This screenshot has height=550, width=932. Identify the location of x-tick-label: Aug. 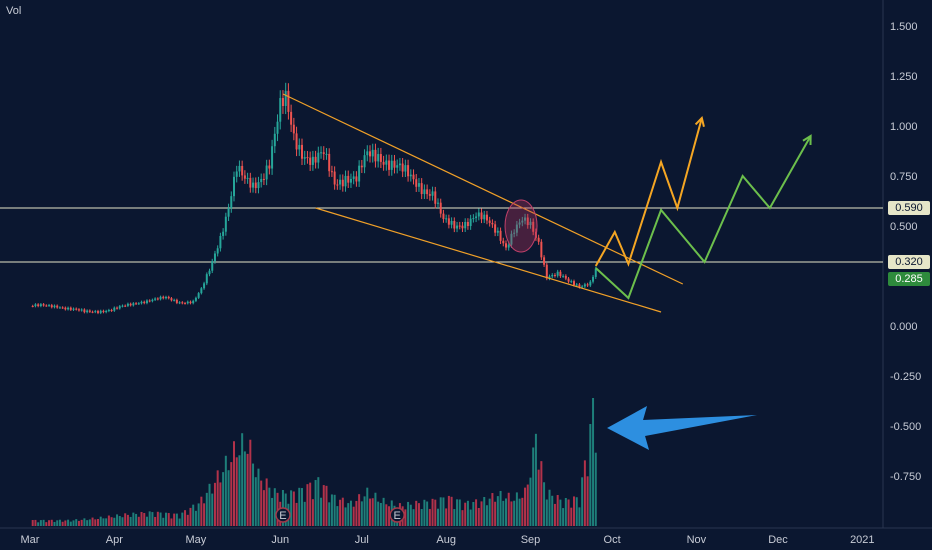
(446, 540).